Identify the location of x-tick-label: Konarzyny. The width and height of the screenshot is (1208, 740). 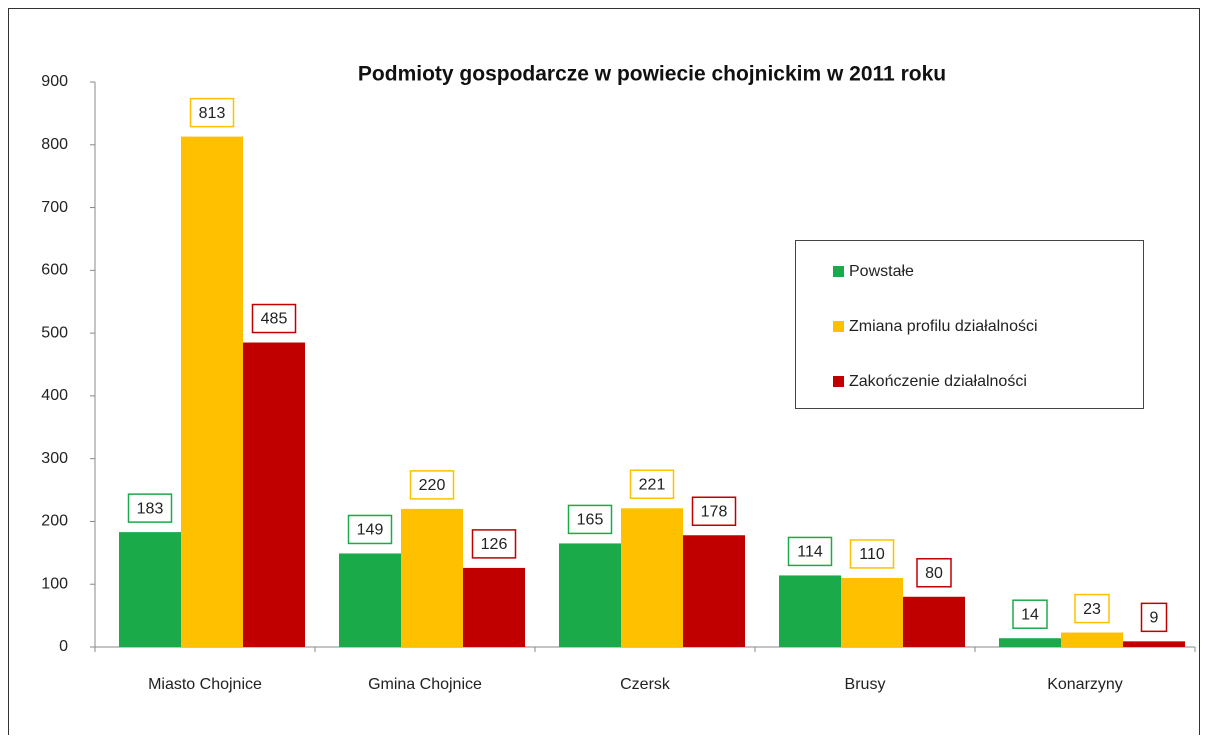
(1085, 684).